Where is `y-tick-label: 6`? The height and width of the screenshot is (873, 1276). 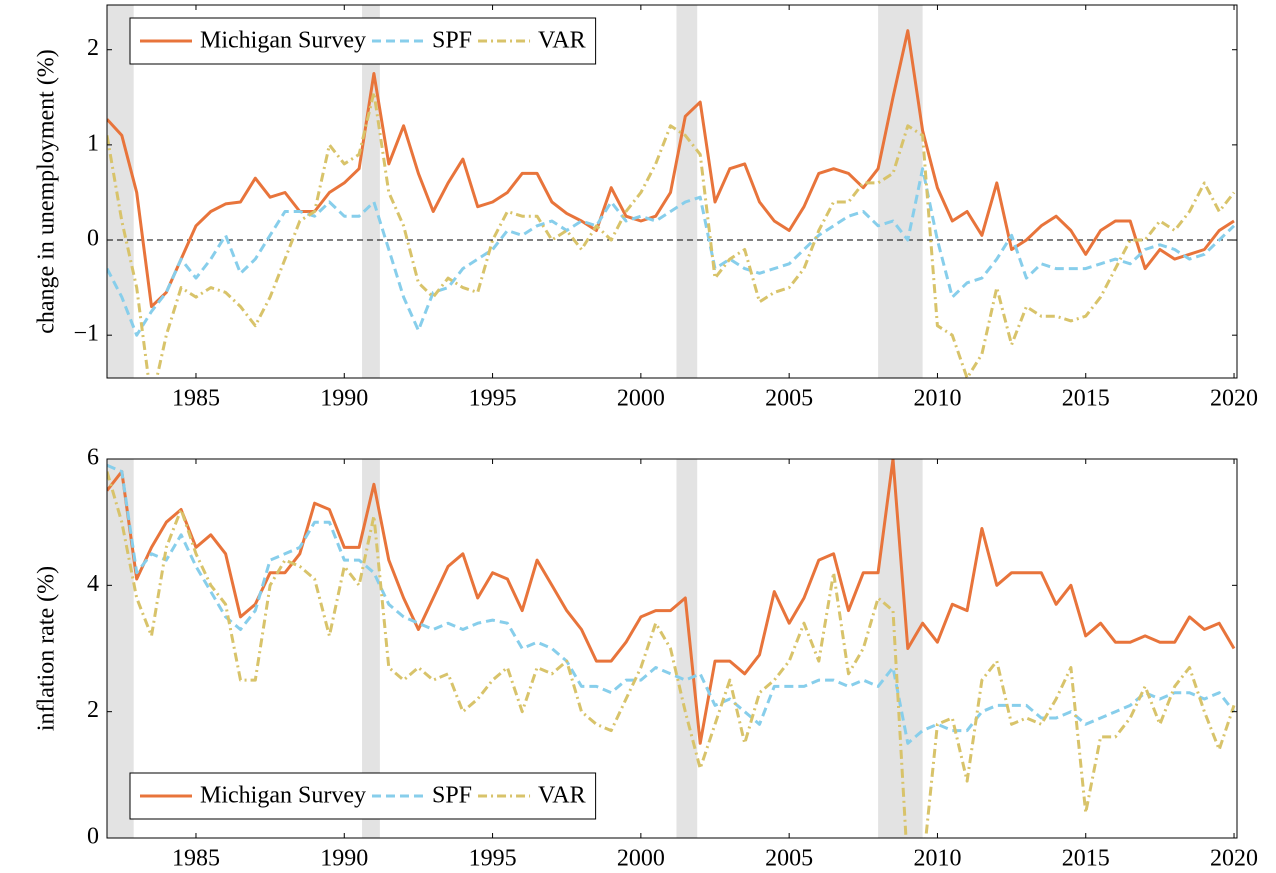 y-tick-label: 6 is located at coordinates (93, 458).